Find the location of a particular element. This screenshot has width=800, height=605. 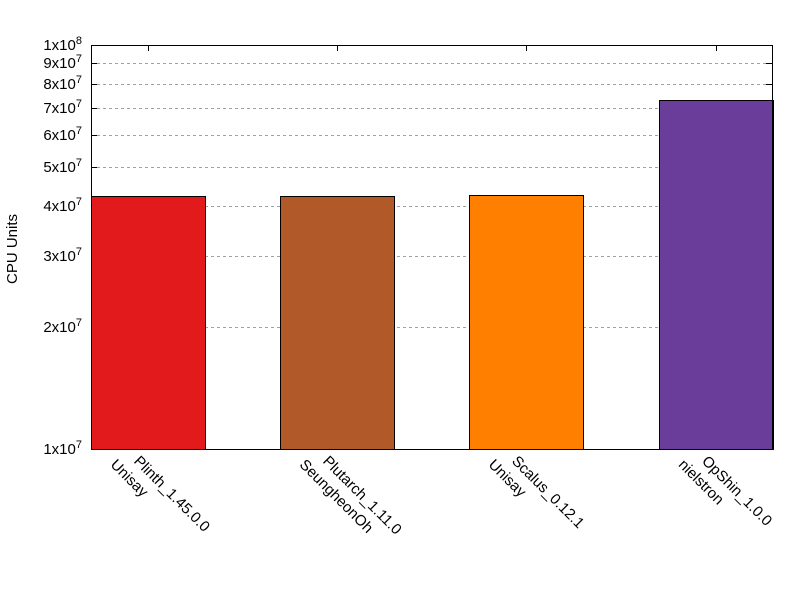

y-tick-label: 5x10⁷ is located at coordinates (62, 166).